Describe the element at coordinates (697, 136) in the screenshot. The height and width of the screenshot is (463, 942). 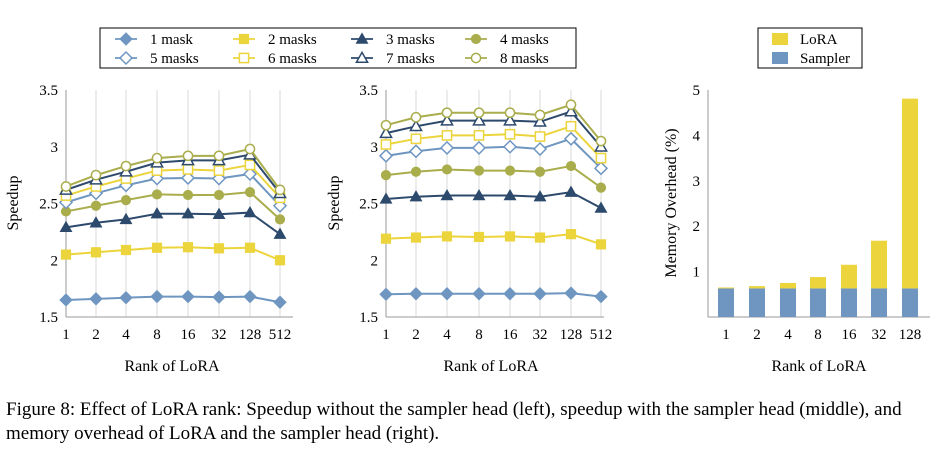
I see `y-tick-label: 4` at that location.